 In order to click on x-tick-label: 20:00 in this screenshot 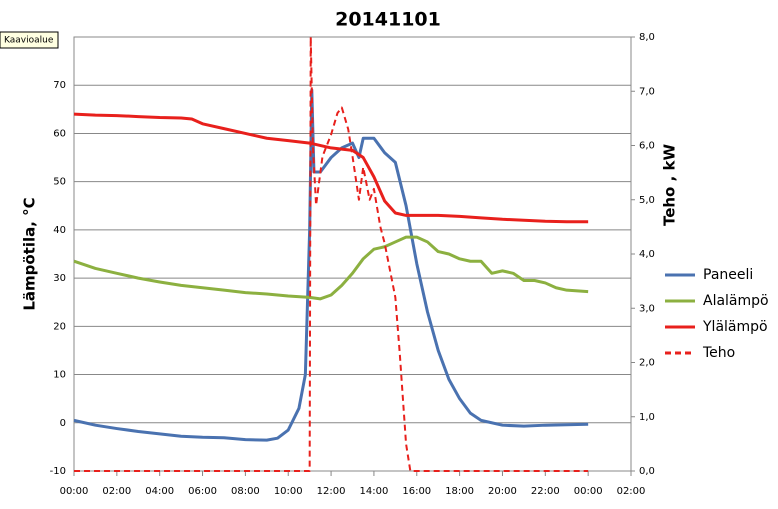, I will do `click(502, 491)`.